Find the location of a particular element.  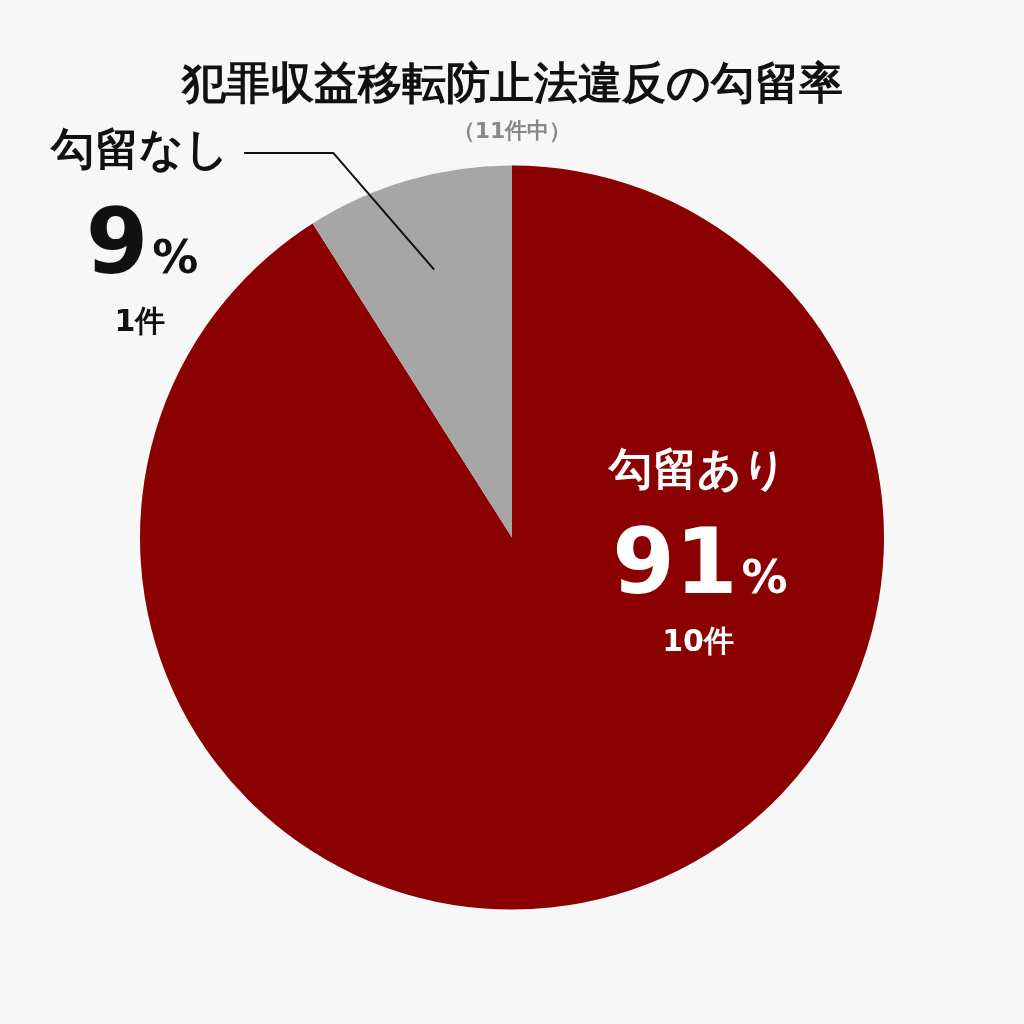

text: 10件 is located at coordinates (698, 640).